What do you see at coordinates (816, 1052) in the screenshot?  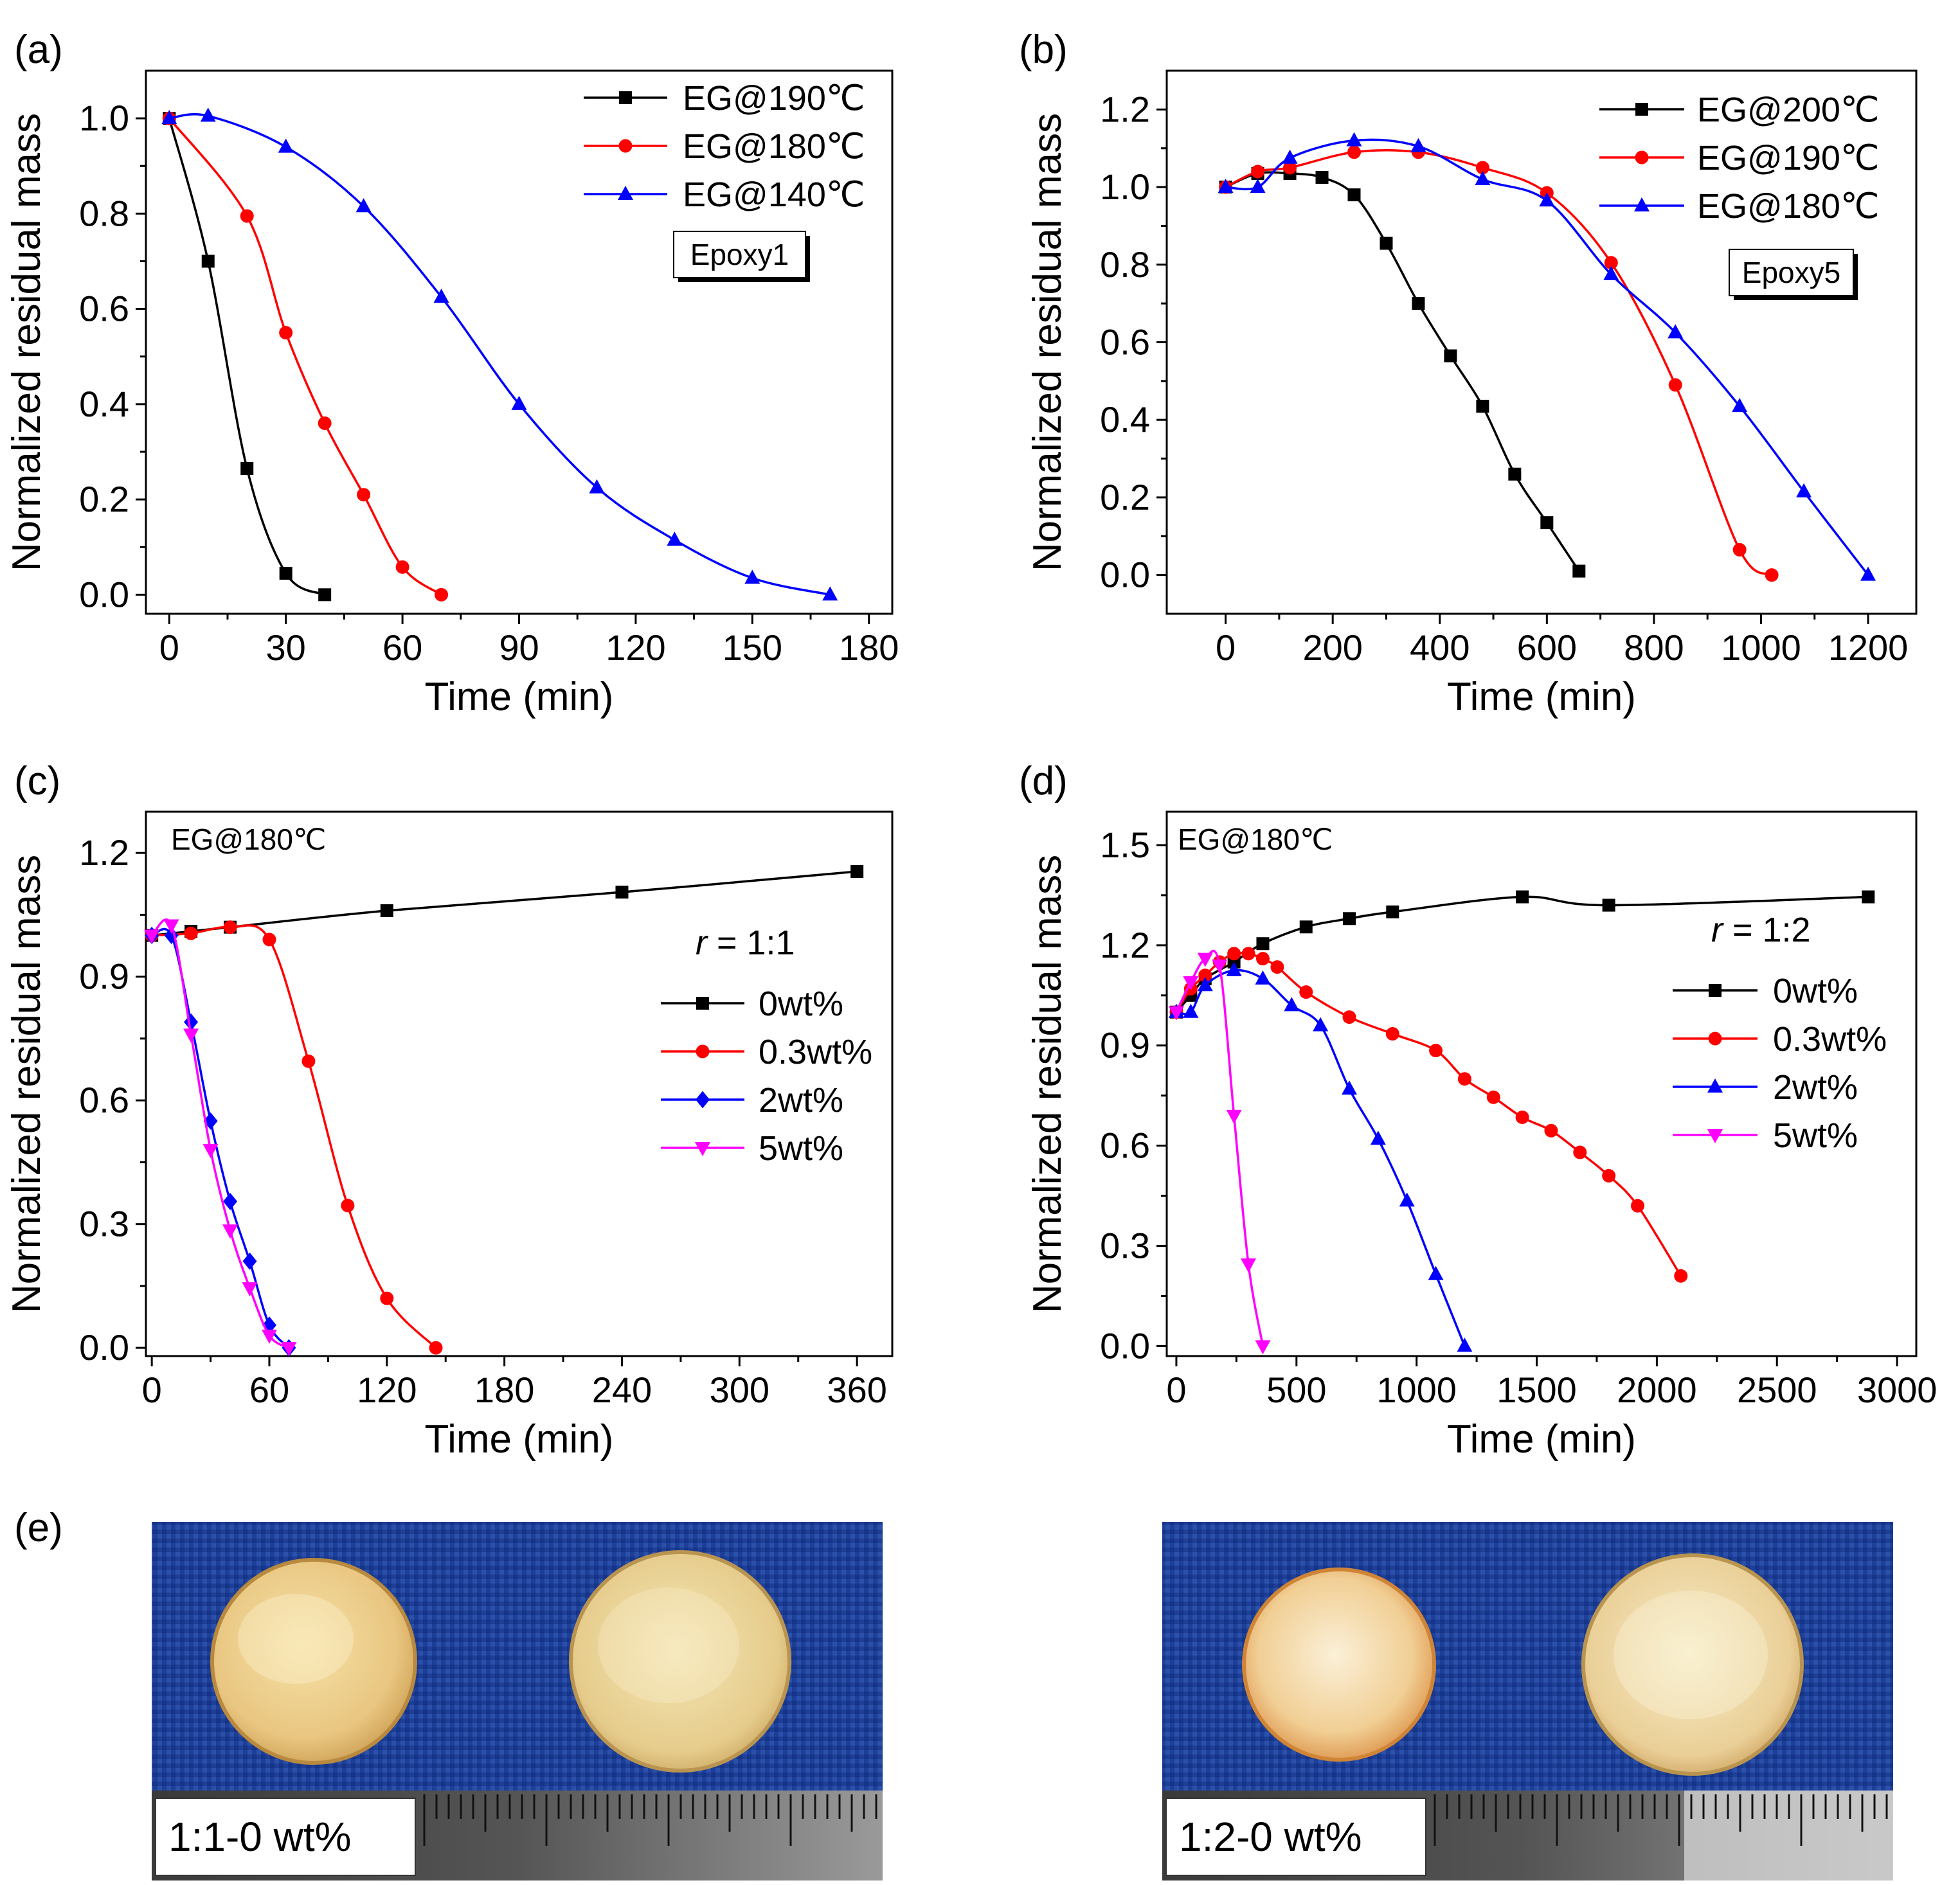 I see `legend-entry: 0.3wt%` at bounding box center [816, 1052].